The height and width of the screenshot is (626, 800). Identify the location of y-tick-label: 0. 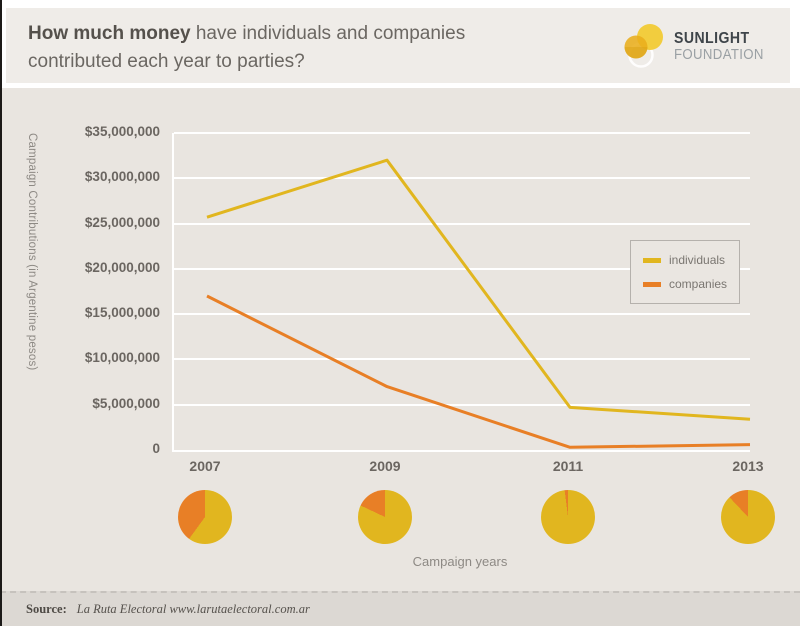
(156, 448).